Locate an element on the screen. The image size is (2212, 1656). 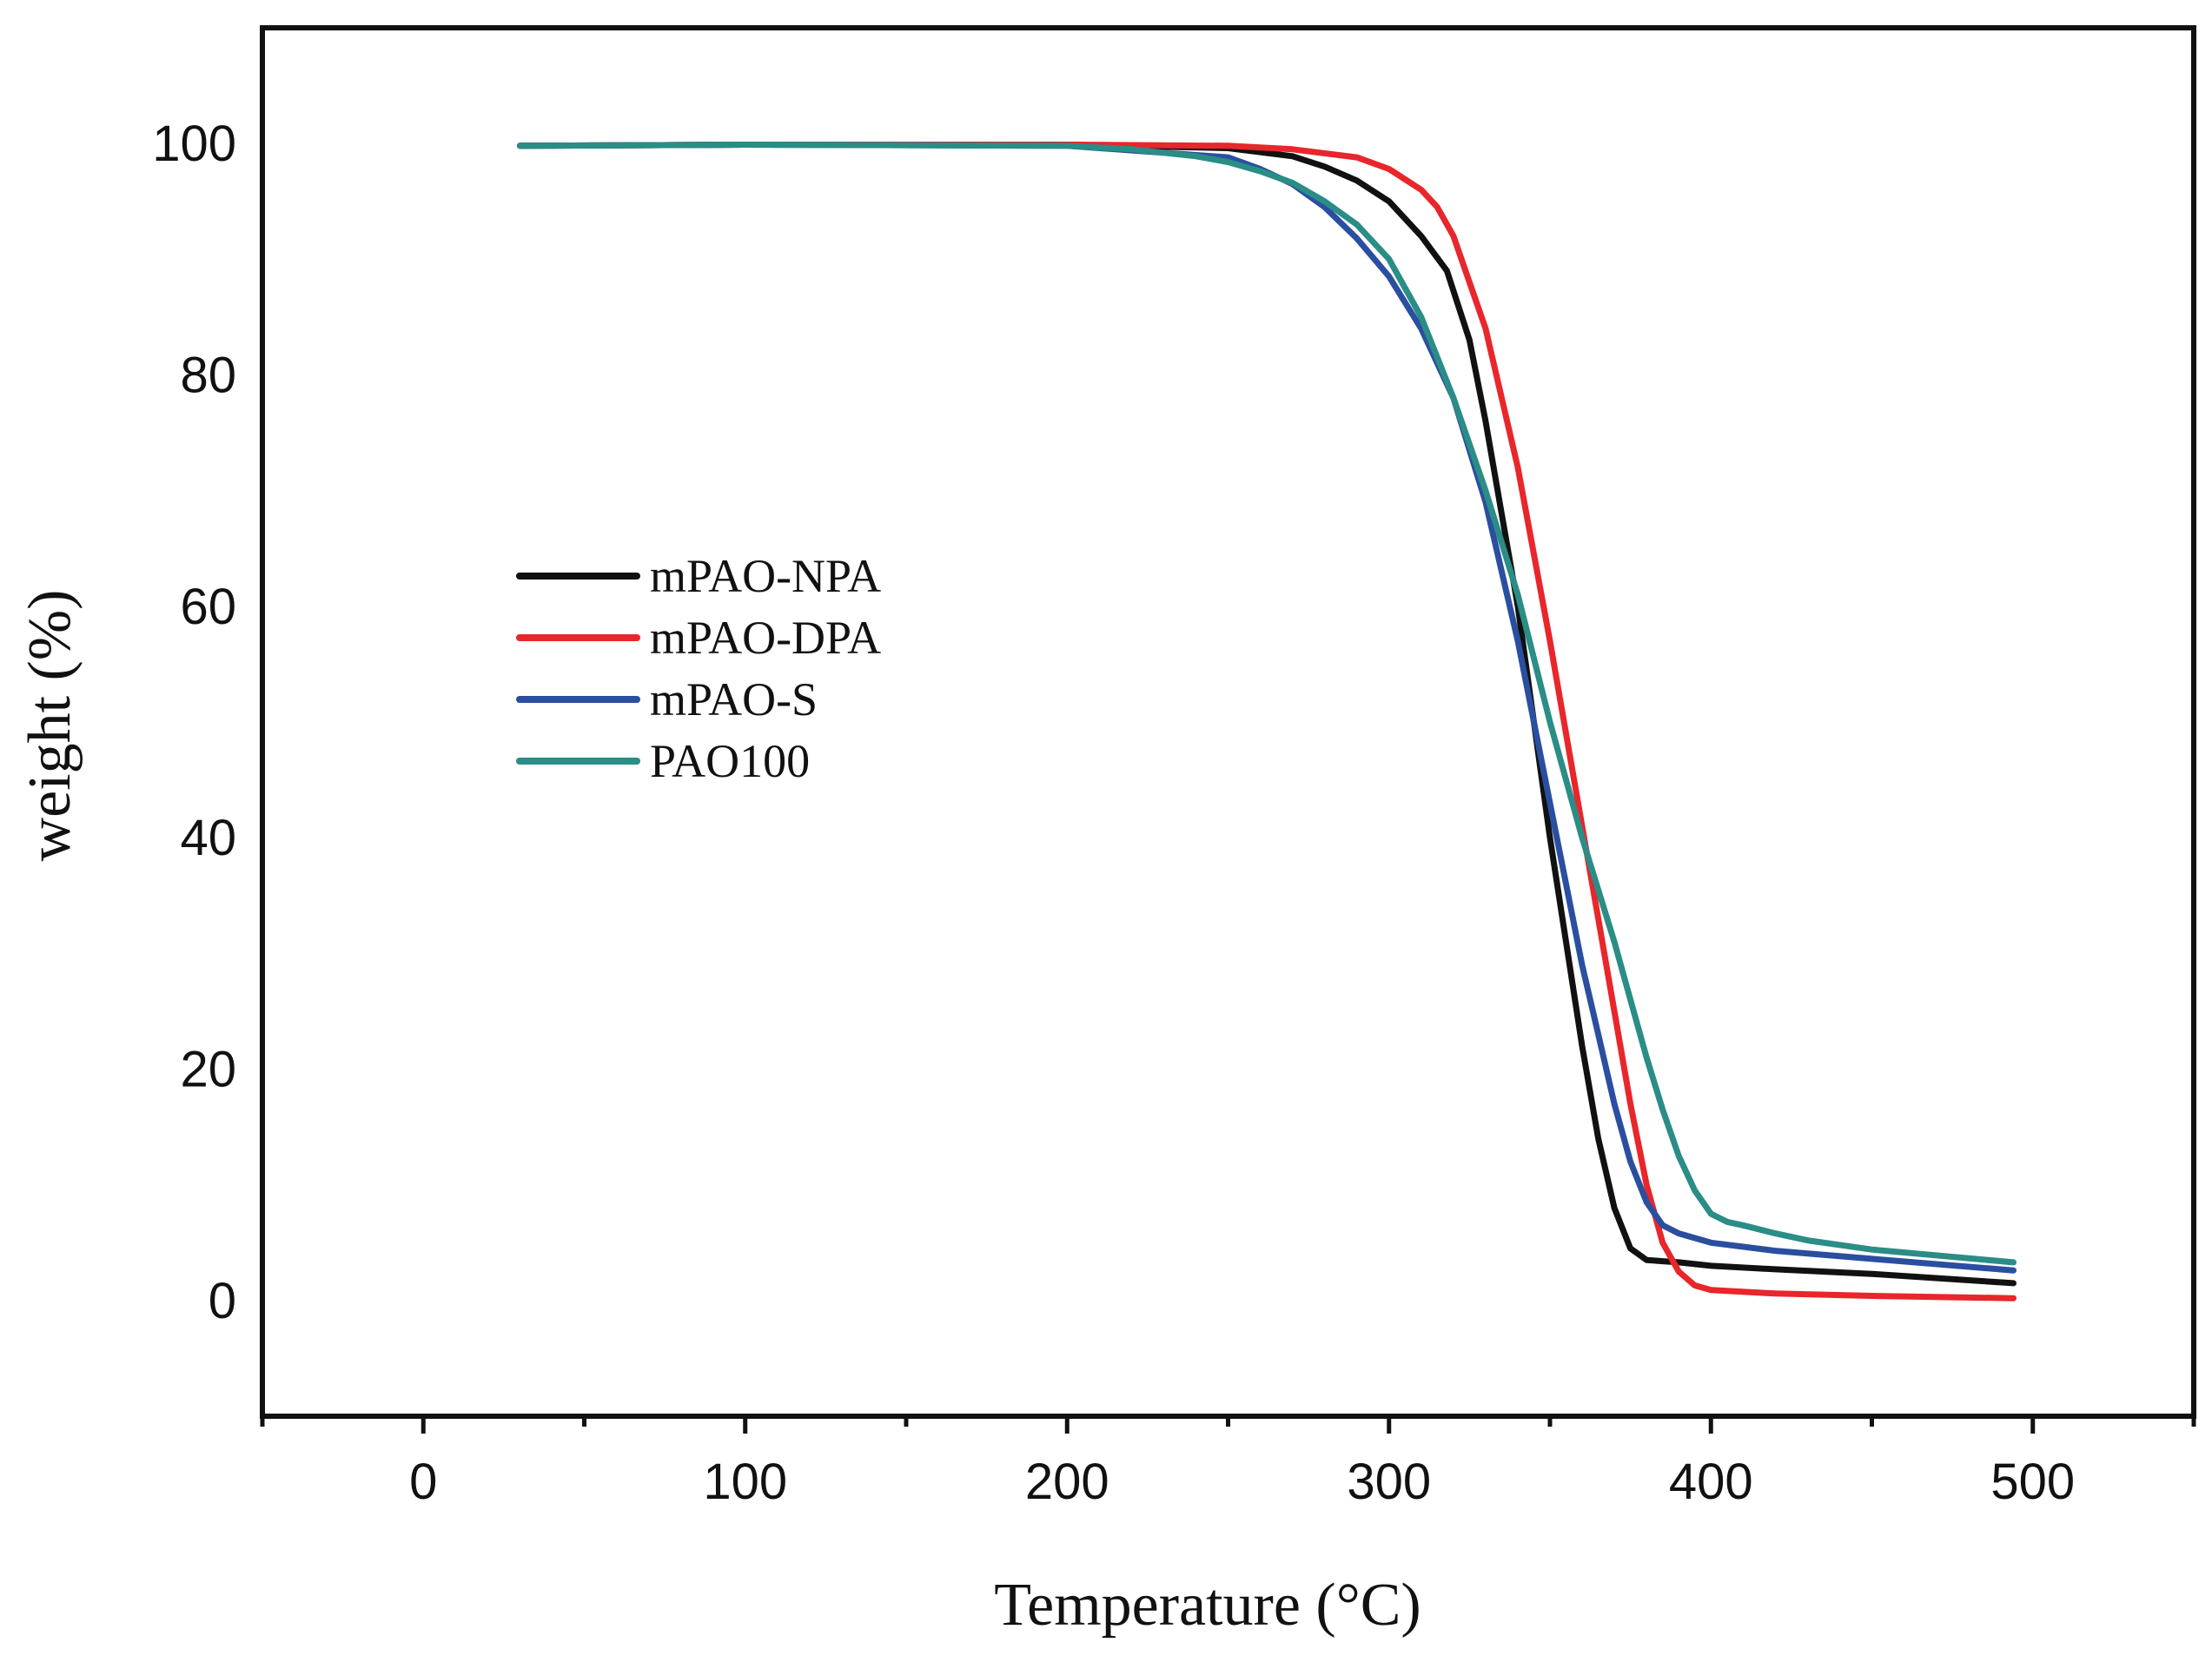
y-tick-label-40: 40 is located at coordinates (208, 838).